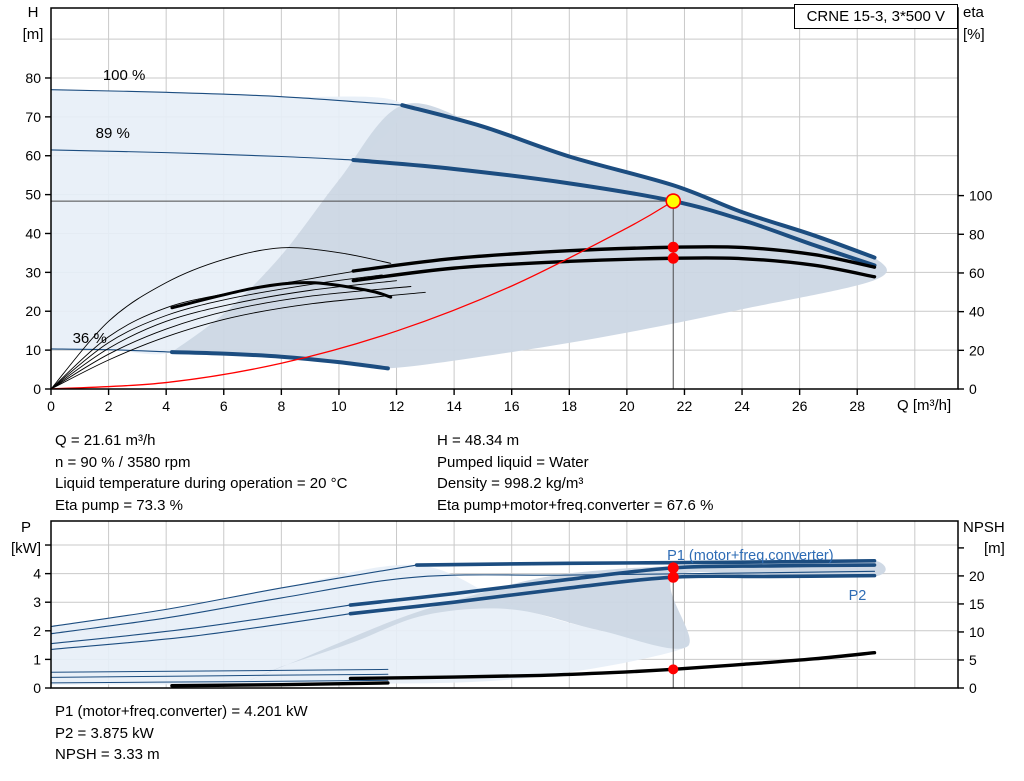 The image size is (1024, 781). I want to click on p2-point, so click(673, 577).